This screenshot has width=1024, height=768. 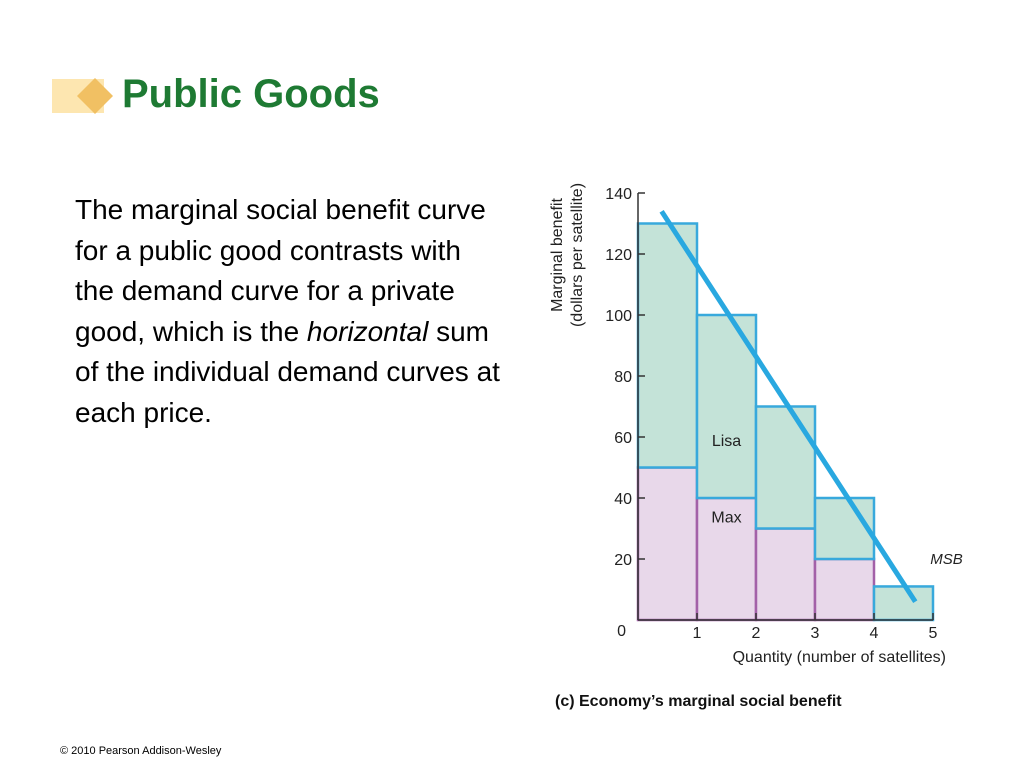 What do you see at coordinates (933, 633) in the screenshot?
I see `x-tick-label-5: 5` at bounding box center [933, 633].